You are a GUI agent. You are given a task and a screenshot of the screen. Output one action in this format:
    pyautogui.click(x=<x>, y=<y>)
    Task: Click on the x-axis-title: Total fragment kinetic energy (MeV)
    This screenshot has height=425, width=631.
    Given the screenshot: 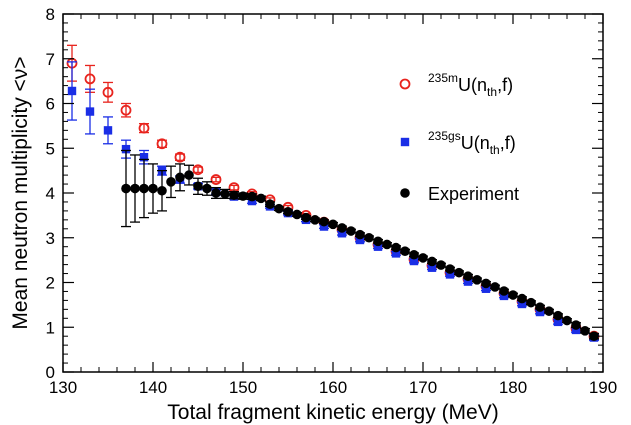 What is the action you would take?
    pyautogui.click(x=332, y=412)
    